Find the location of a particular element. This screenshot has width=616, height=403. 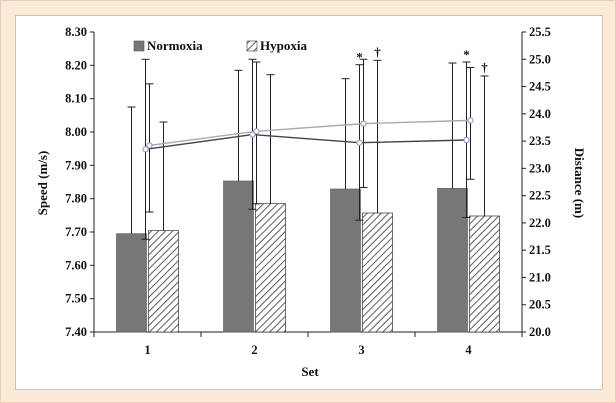

legend-swatch-normoxia is located at coordinates (139, 46).